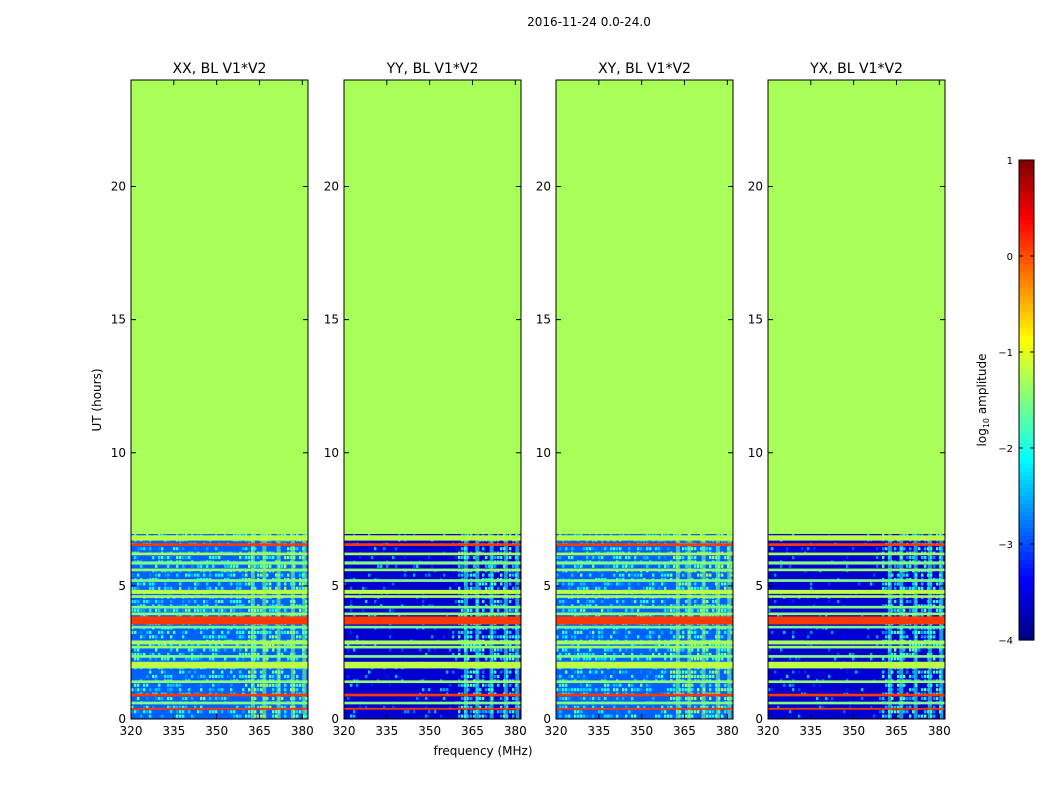  What do you see at coordinates (755, 187) in the screenshot?
I see `y-tick-label: 20` at bounding box center [755, 187].